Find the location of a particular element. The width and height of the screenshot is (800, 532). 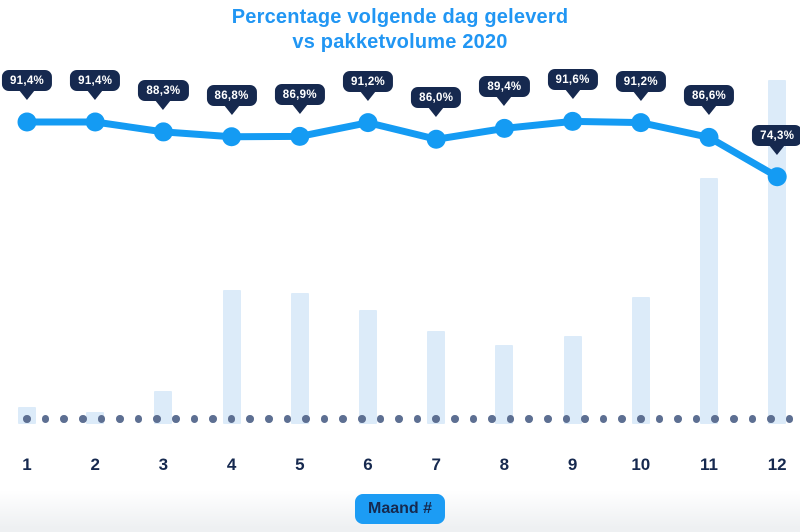

x-axis-label-month-1: 1 is located at coordinates (27, 464).